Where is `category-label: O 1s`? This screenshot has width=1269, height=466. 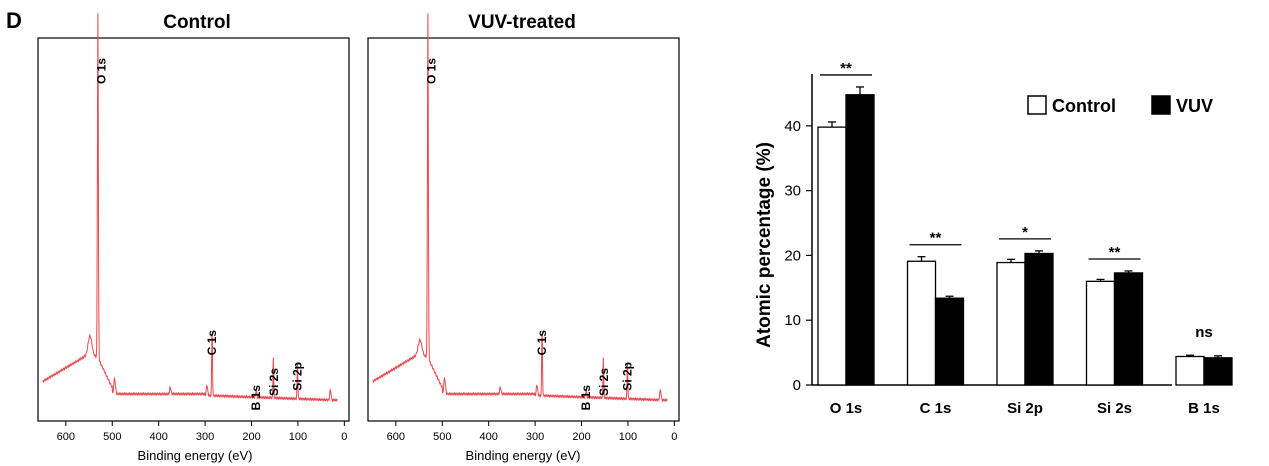
category-label: O 1s is located at coordinates (846, 408).